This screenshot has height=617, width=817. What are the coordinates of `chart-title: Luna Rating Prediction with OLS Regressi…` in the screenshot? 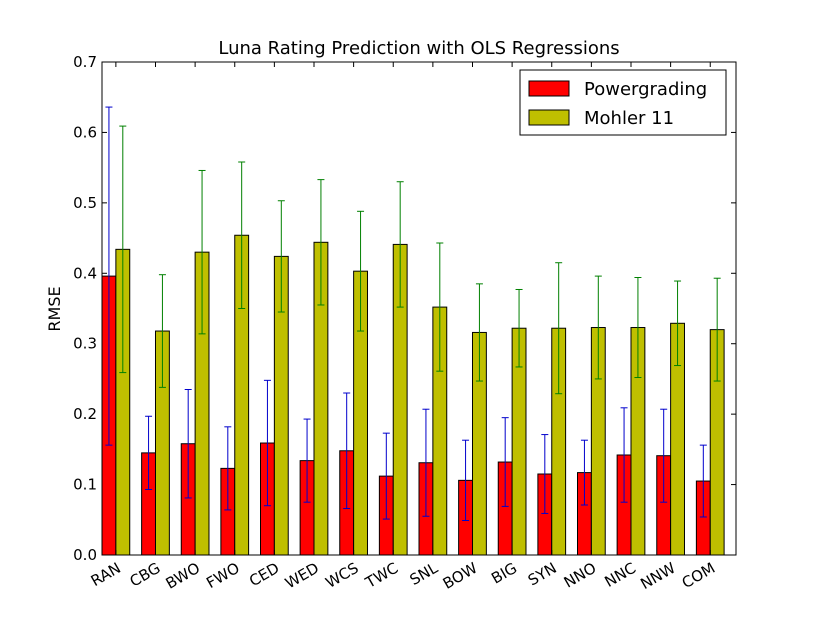 It's located at (418, 48).